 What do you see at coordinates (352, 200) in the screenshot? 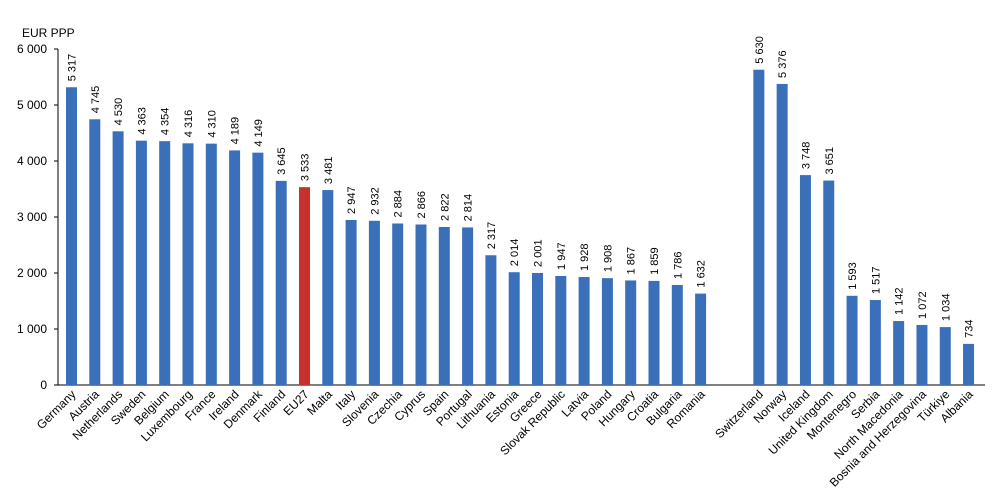
I see `bar-value-label: 2 947` at bounding box center [352, 200].